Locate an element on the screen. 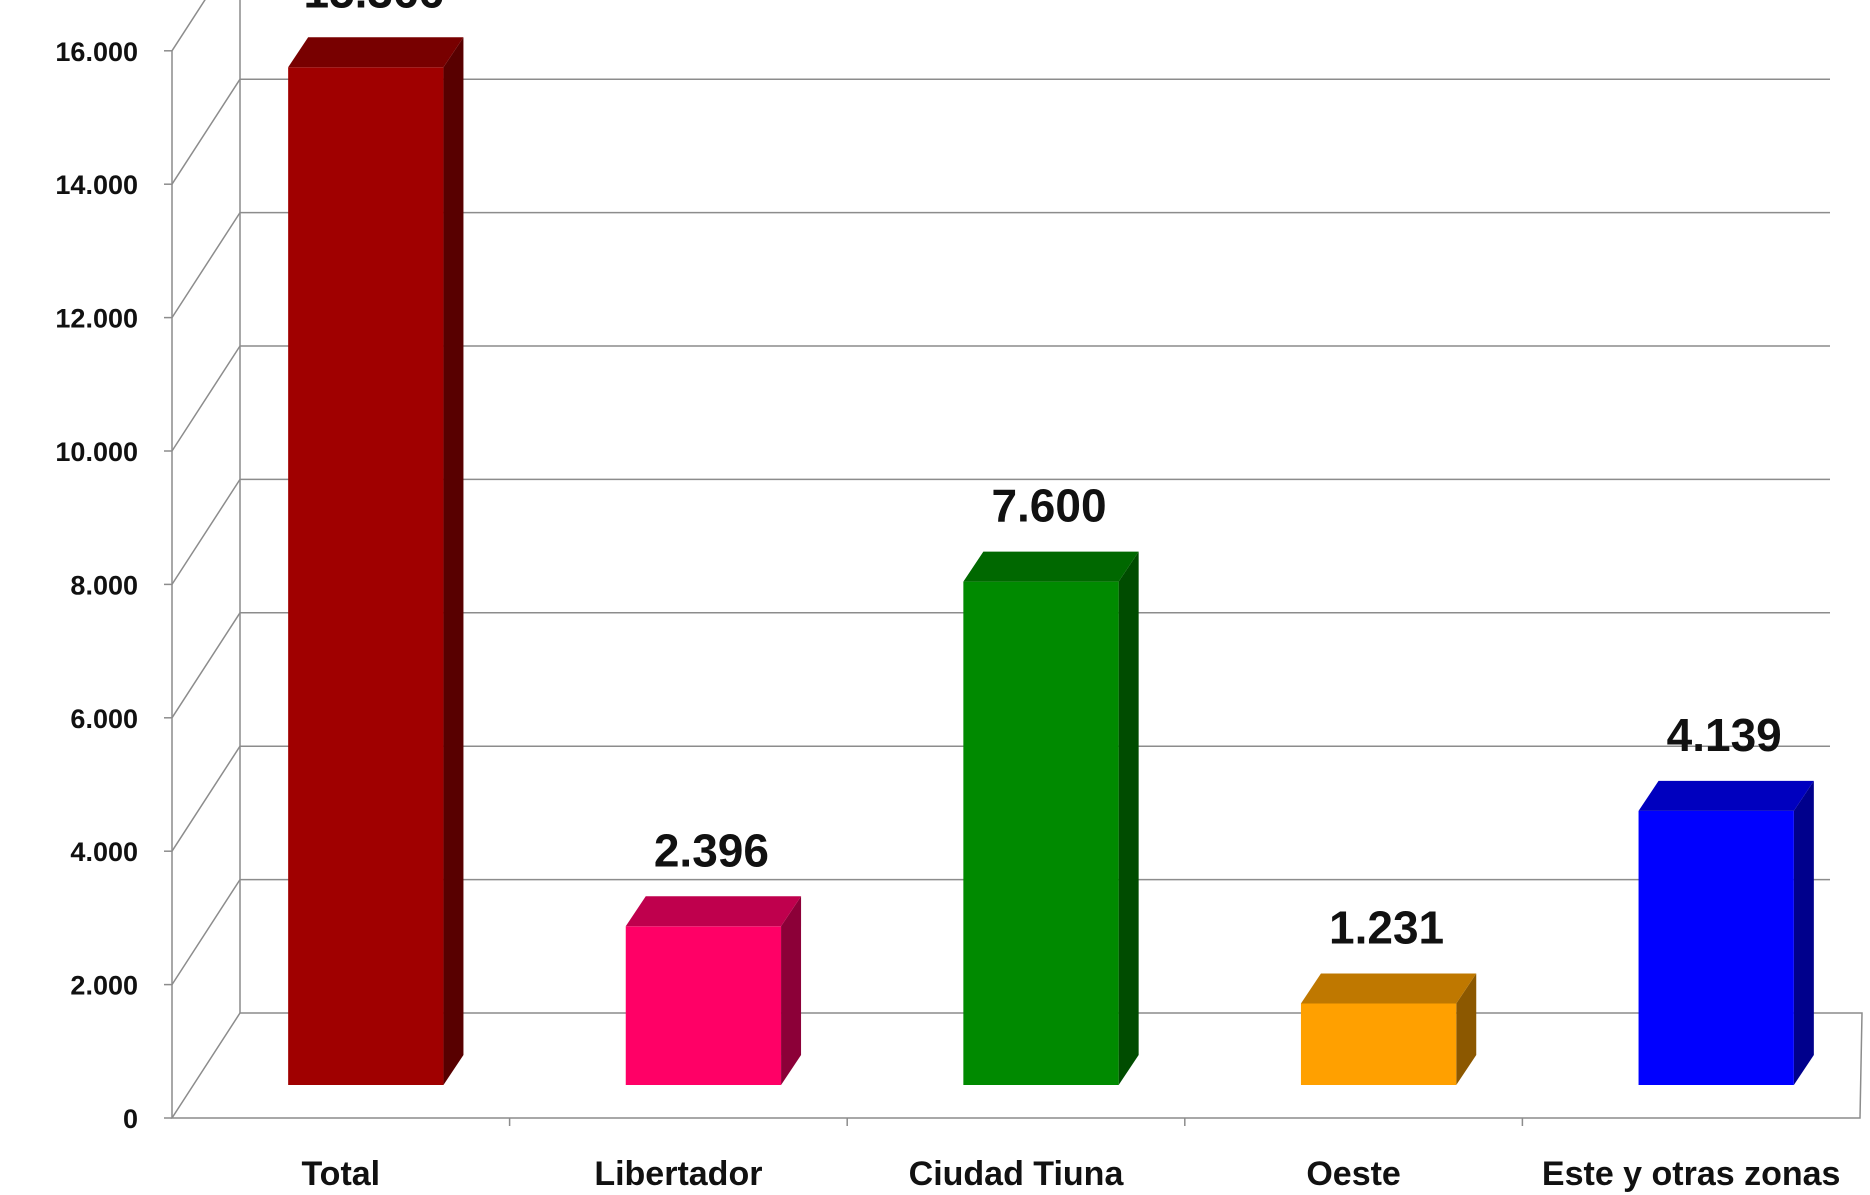  y-tick-label: 2.000 is located at coordinates (104, 986).